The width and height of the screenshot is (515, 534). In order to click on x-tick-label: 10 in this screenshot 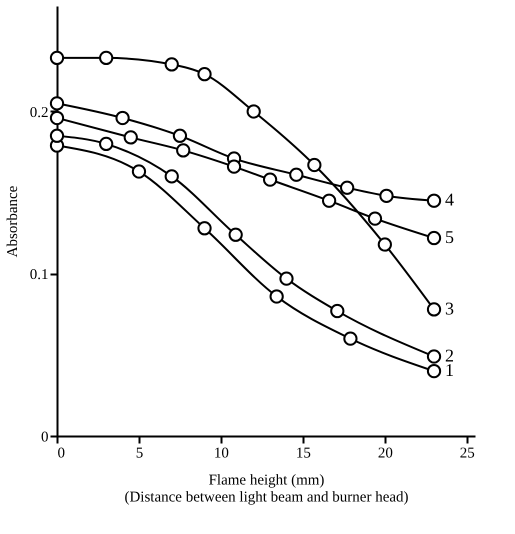, I will do `click(221, 454)`.